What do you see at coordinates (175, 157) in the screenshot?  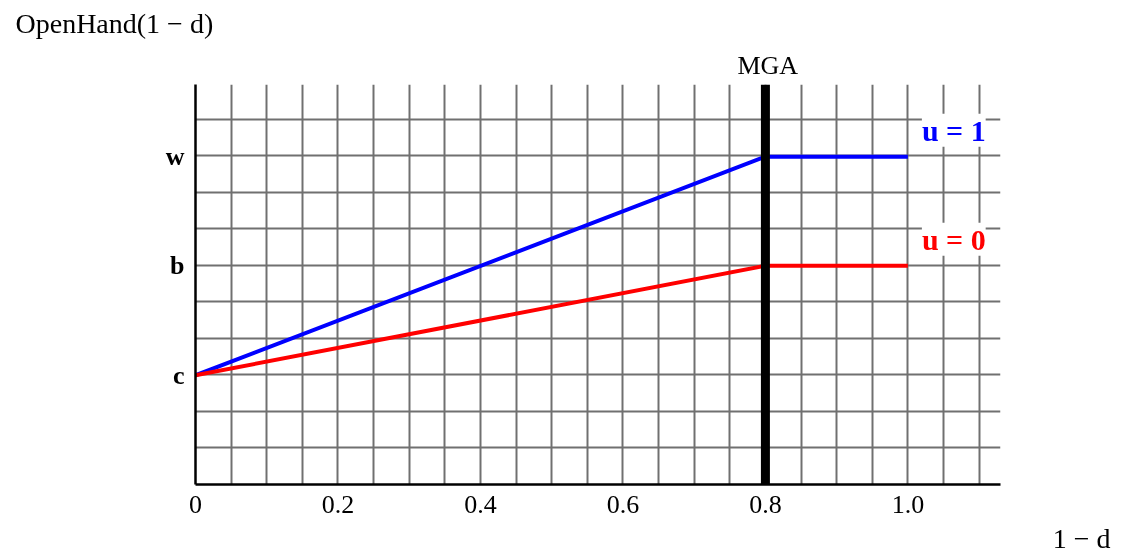 I see `text: w` at bounding box center [175, 157].